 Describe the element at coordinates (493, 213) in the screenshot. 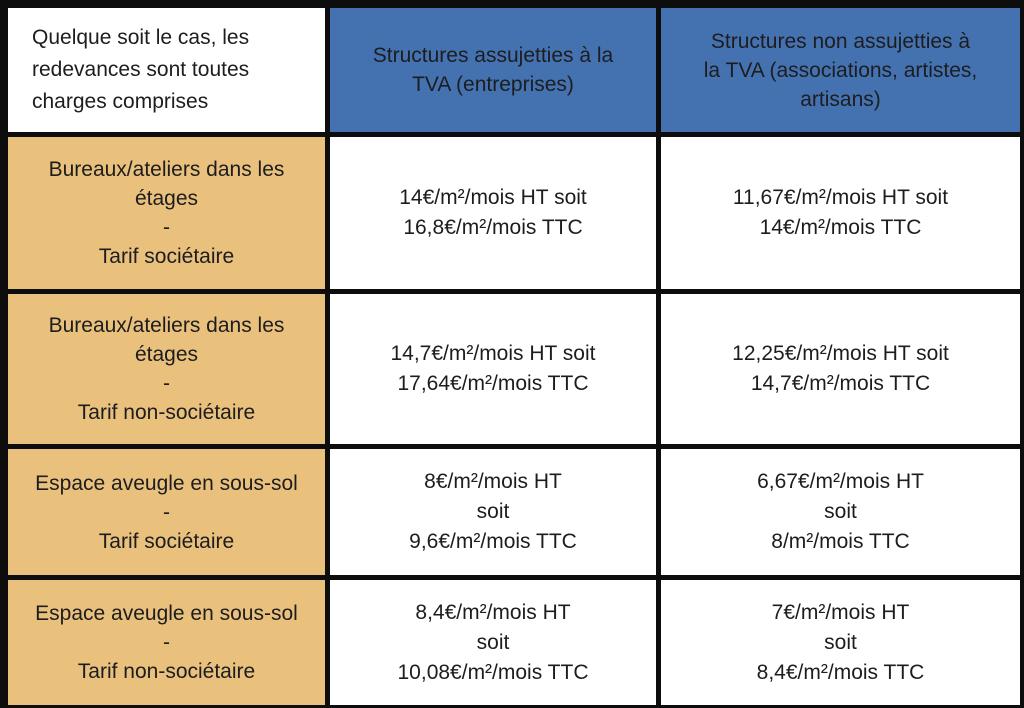

I see `price-bureaux-societaire-tva: 14€/m²/mois HT soit 16,8€/m²/mois TTC` at that location.